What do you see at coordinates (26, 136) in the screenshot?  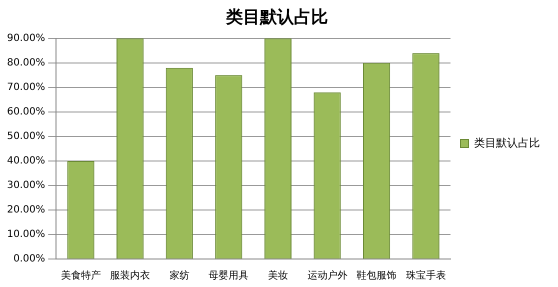 I see `y-tick-label: 50.00%` at bounding box center [26, 136].